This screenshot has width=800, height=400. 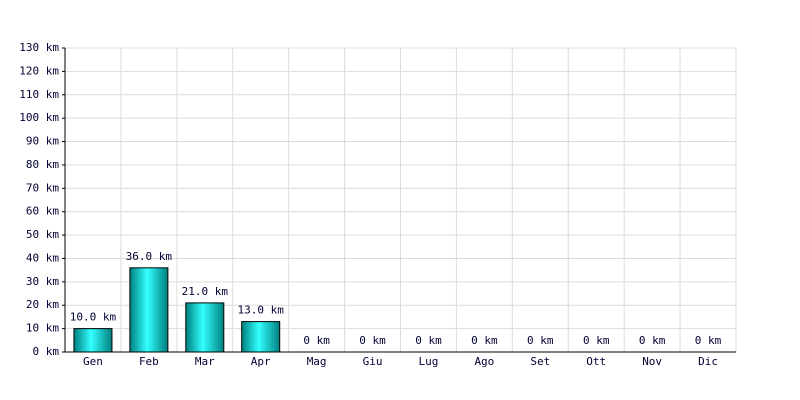 What do you see at coordinates (149, 361) in the screenshot?
I see `x-tick-label: Feb` at bounding box center [149, 361].